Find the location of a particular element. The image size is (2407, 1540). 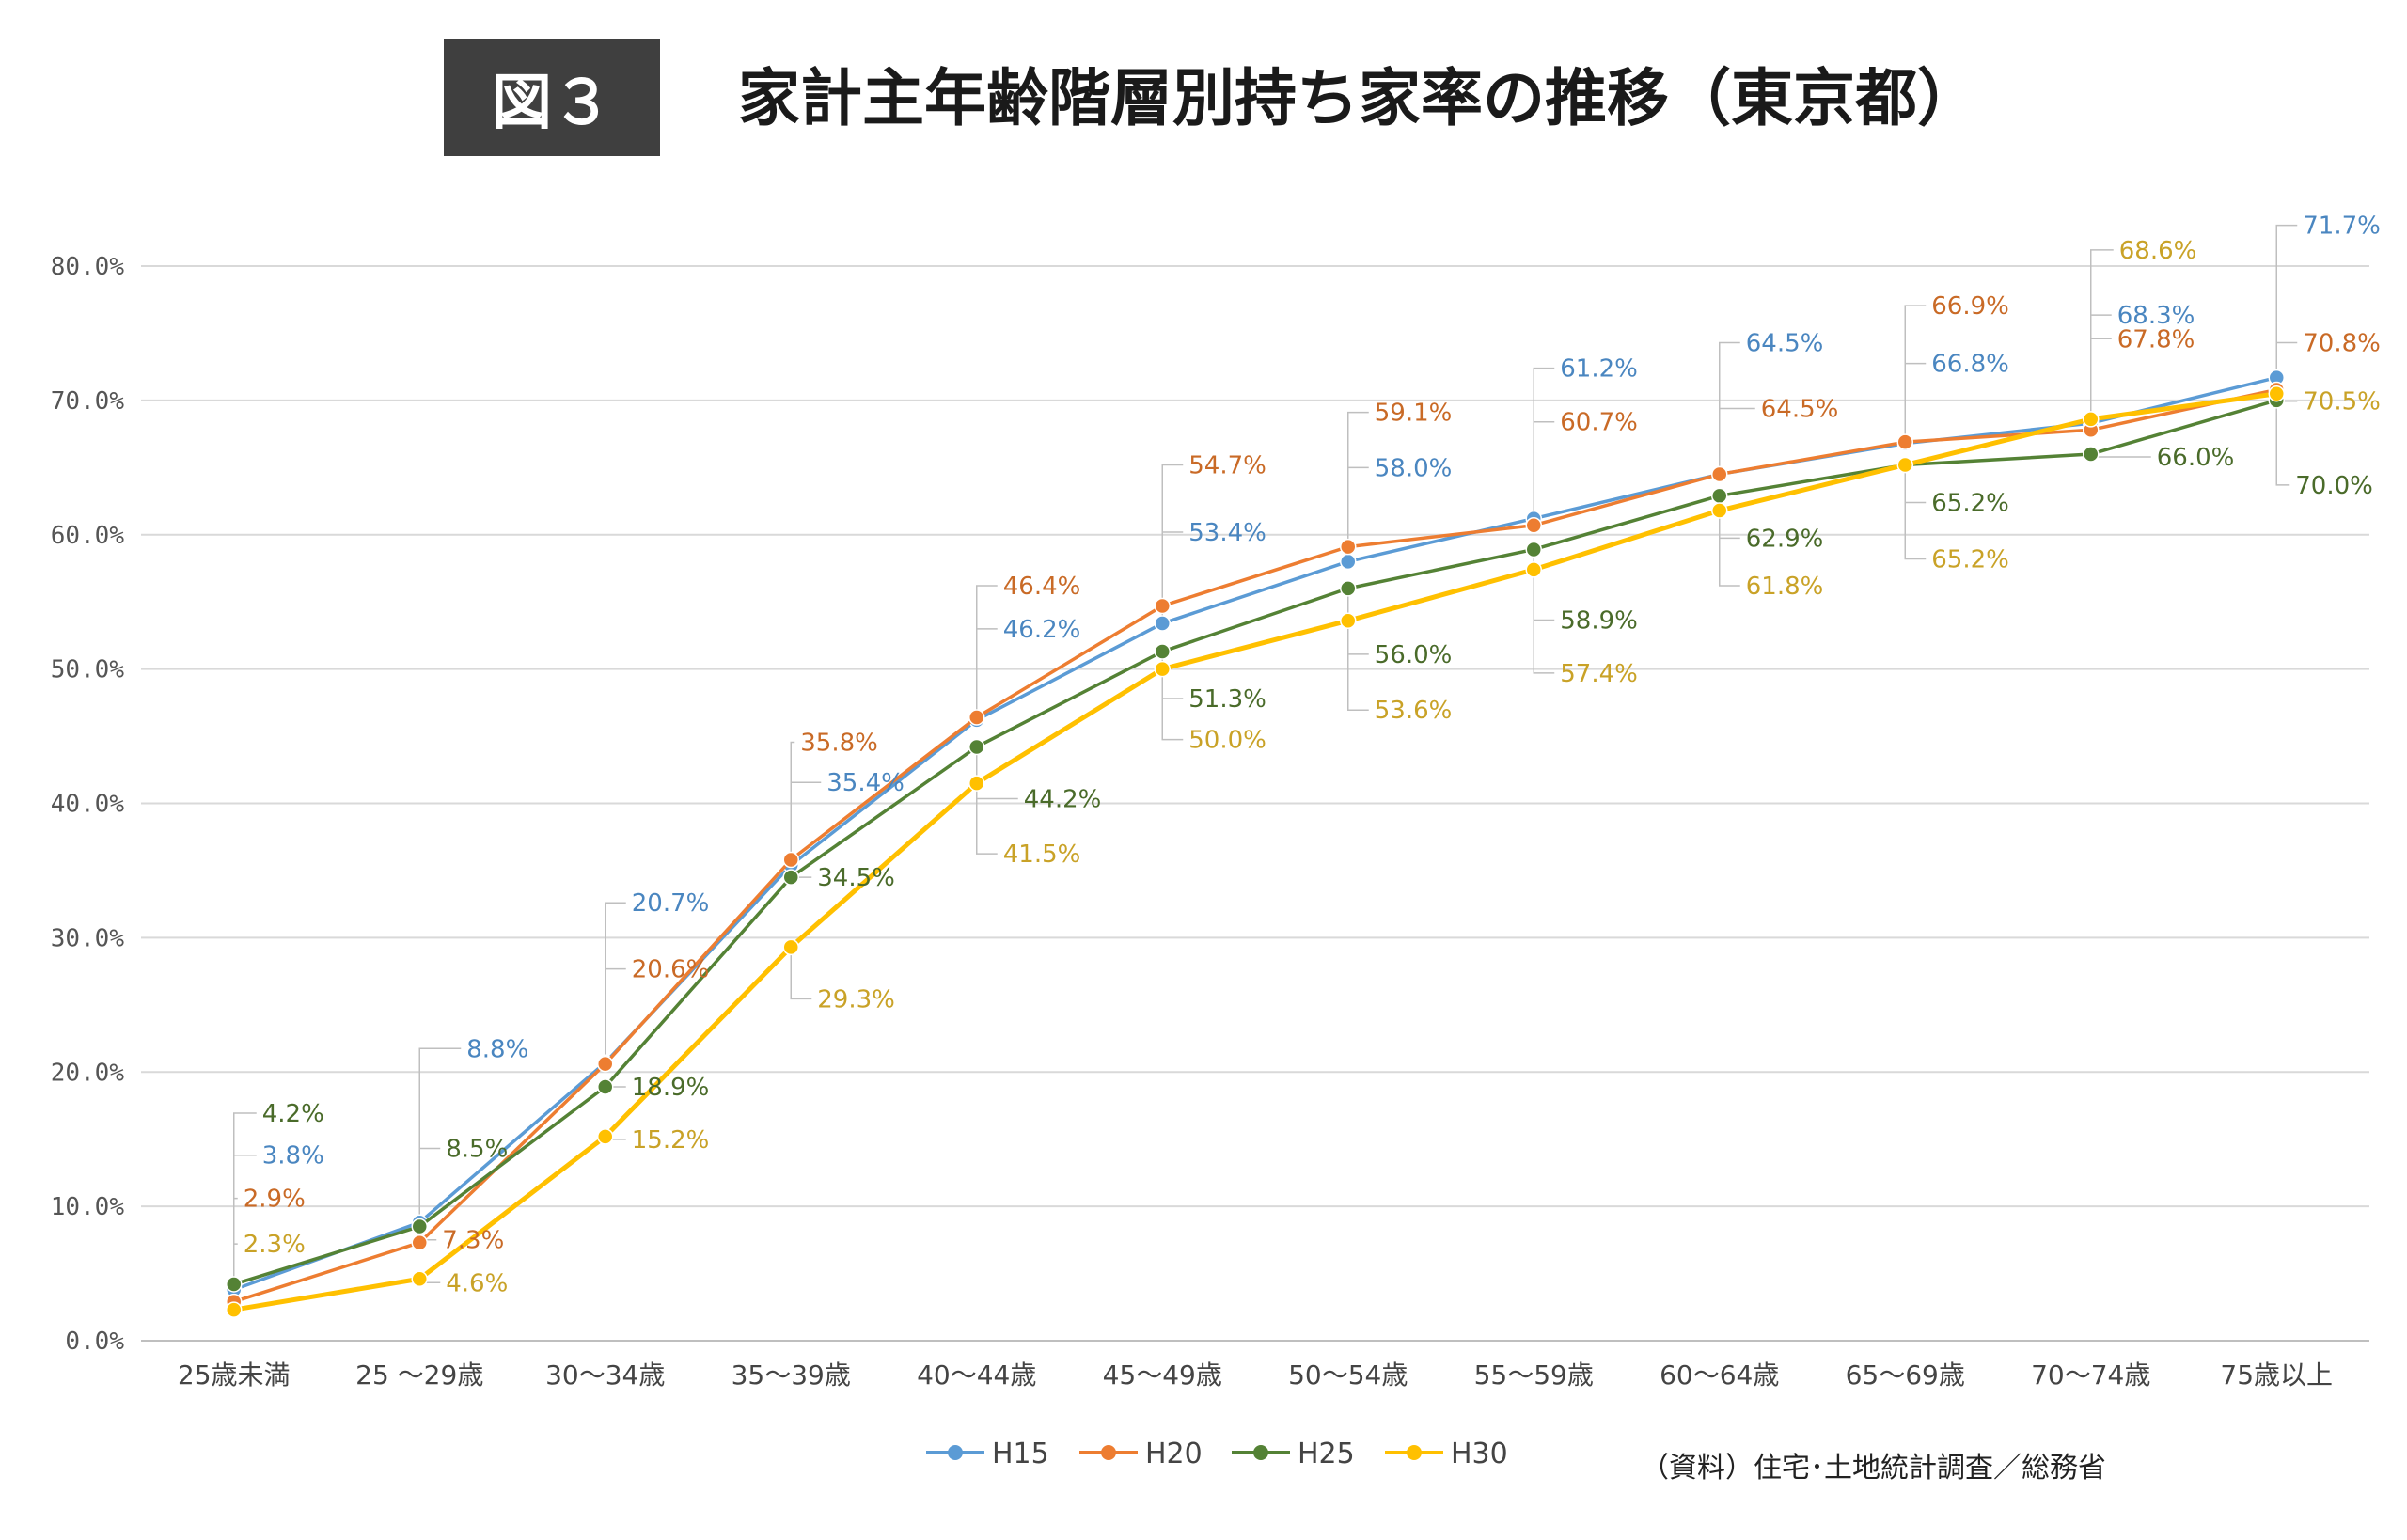

y-tick-label: 60.0% is located at coordinates (88, 536).